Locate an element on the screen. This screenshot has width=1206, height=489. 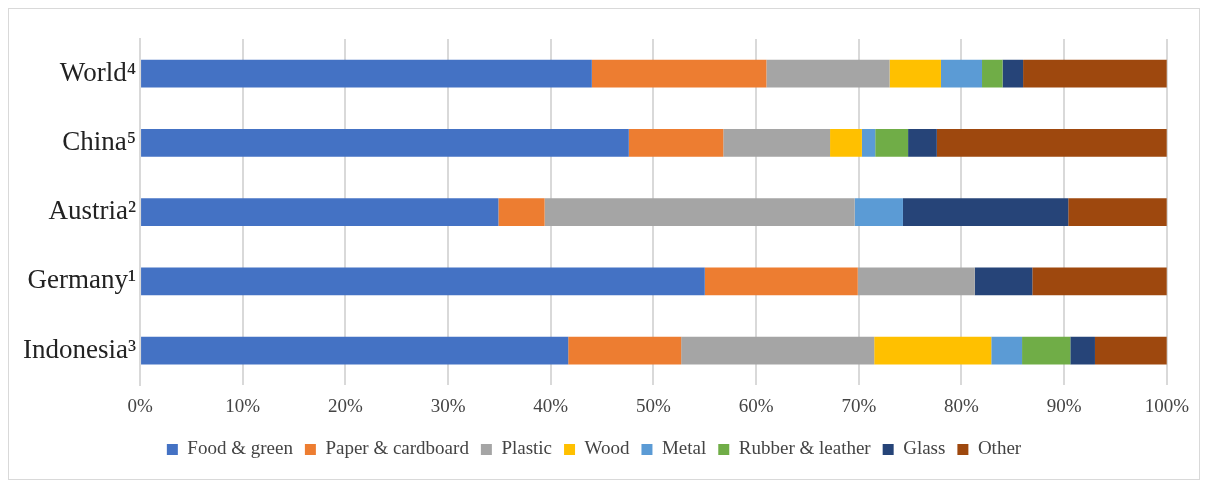
x-tick-label: 10% is located at coordinates (243, 405).